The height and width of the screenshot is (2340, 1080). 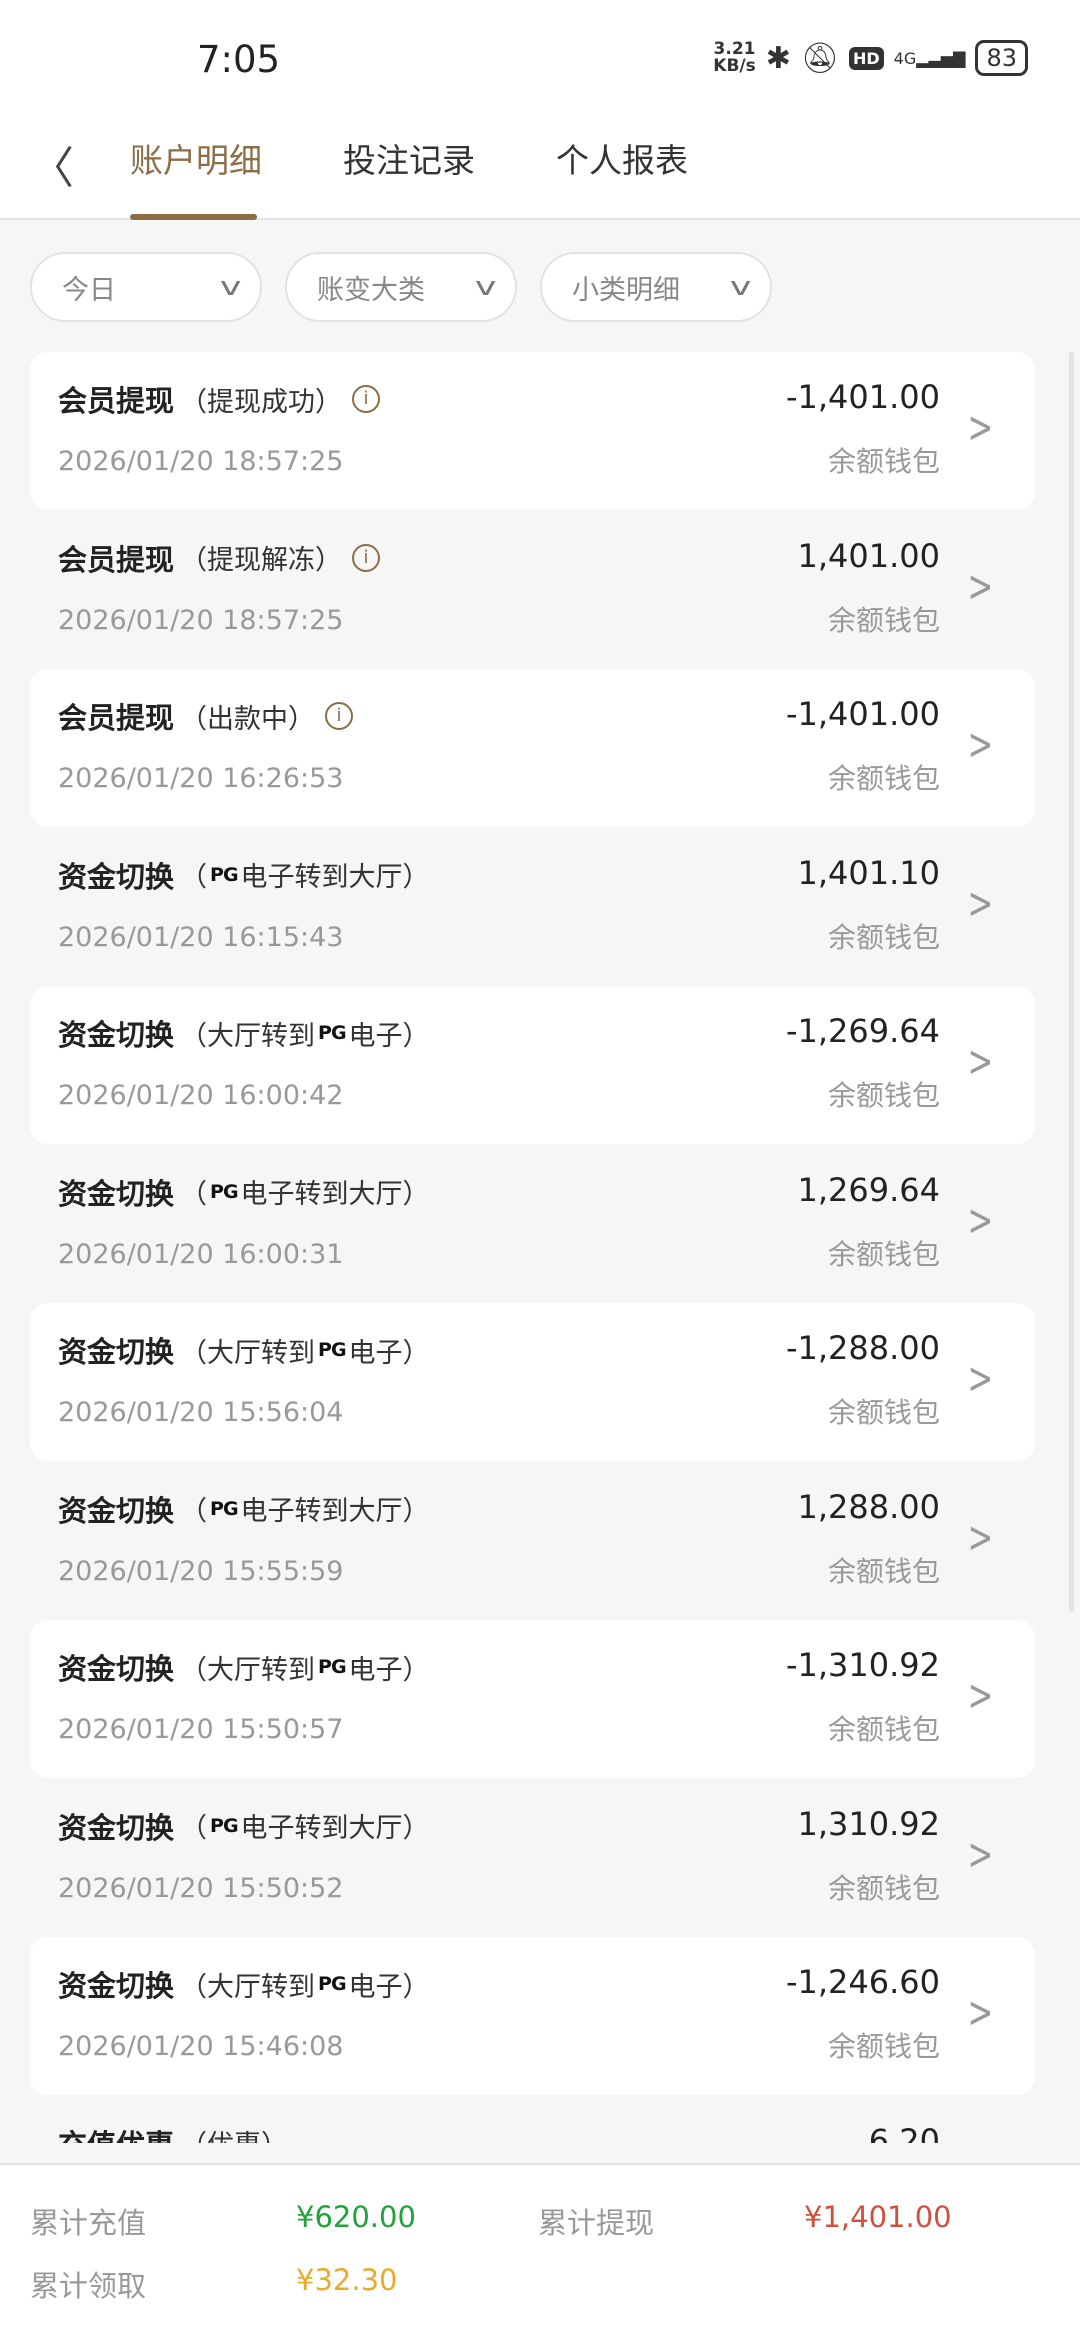 I want to click on summary-footer: 累计充值 ¥620.00 累计提现 ¥1,401.00 累计领取 ¥32.30, so click(x=540, y=2251).